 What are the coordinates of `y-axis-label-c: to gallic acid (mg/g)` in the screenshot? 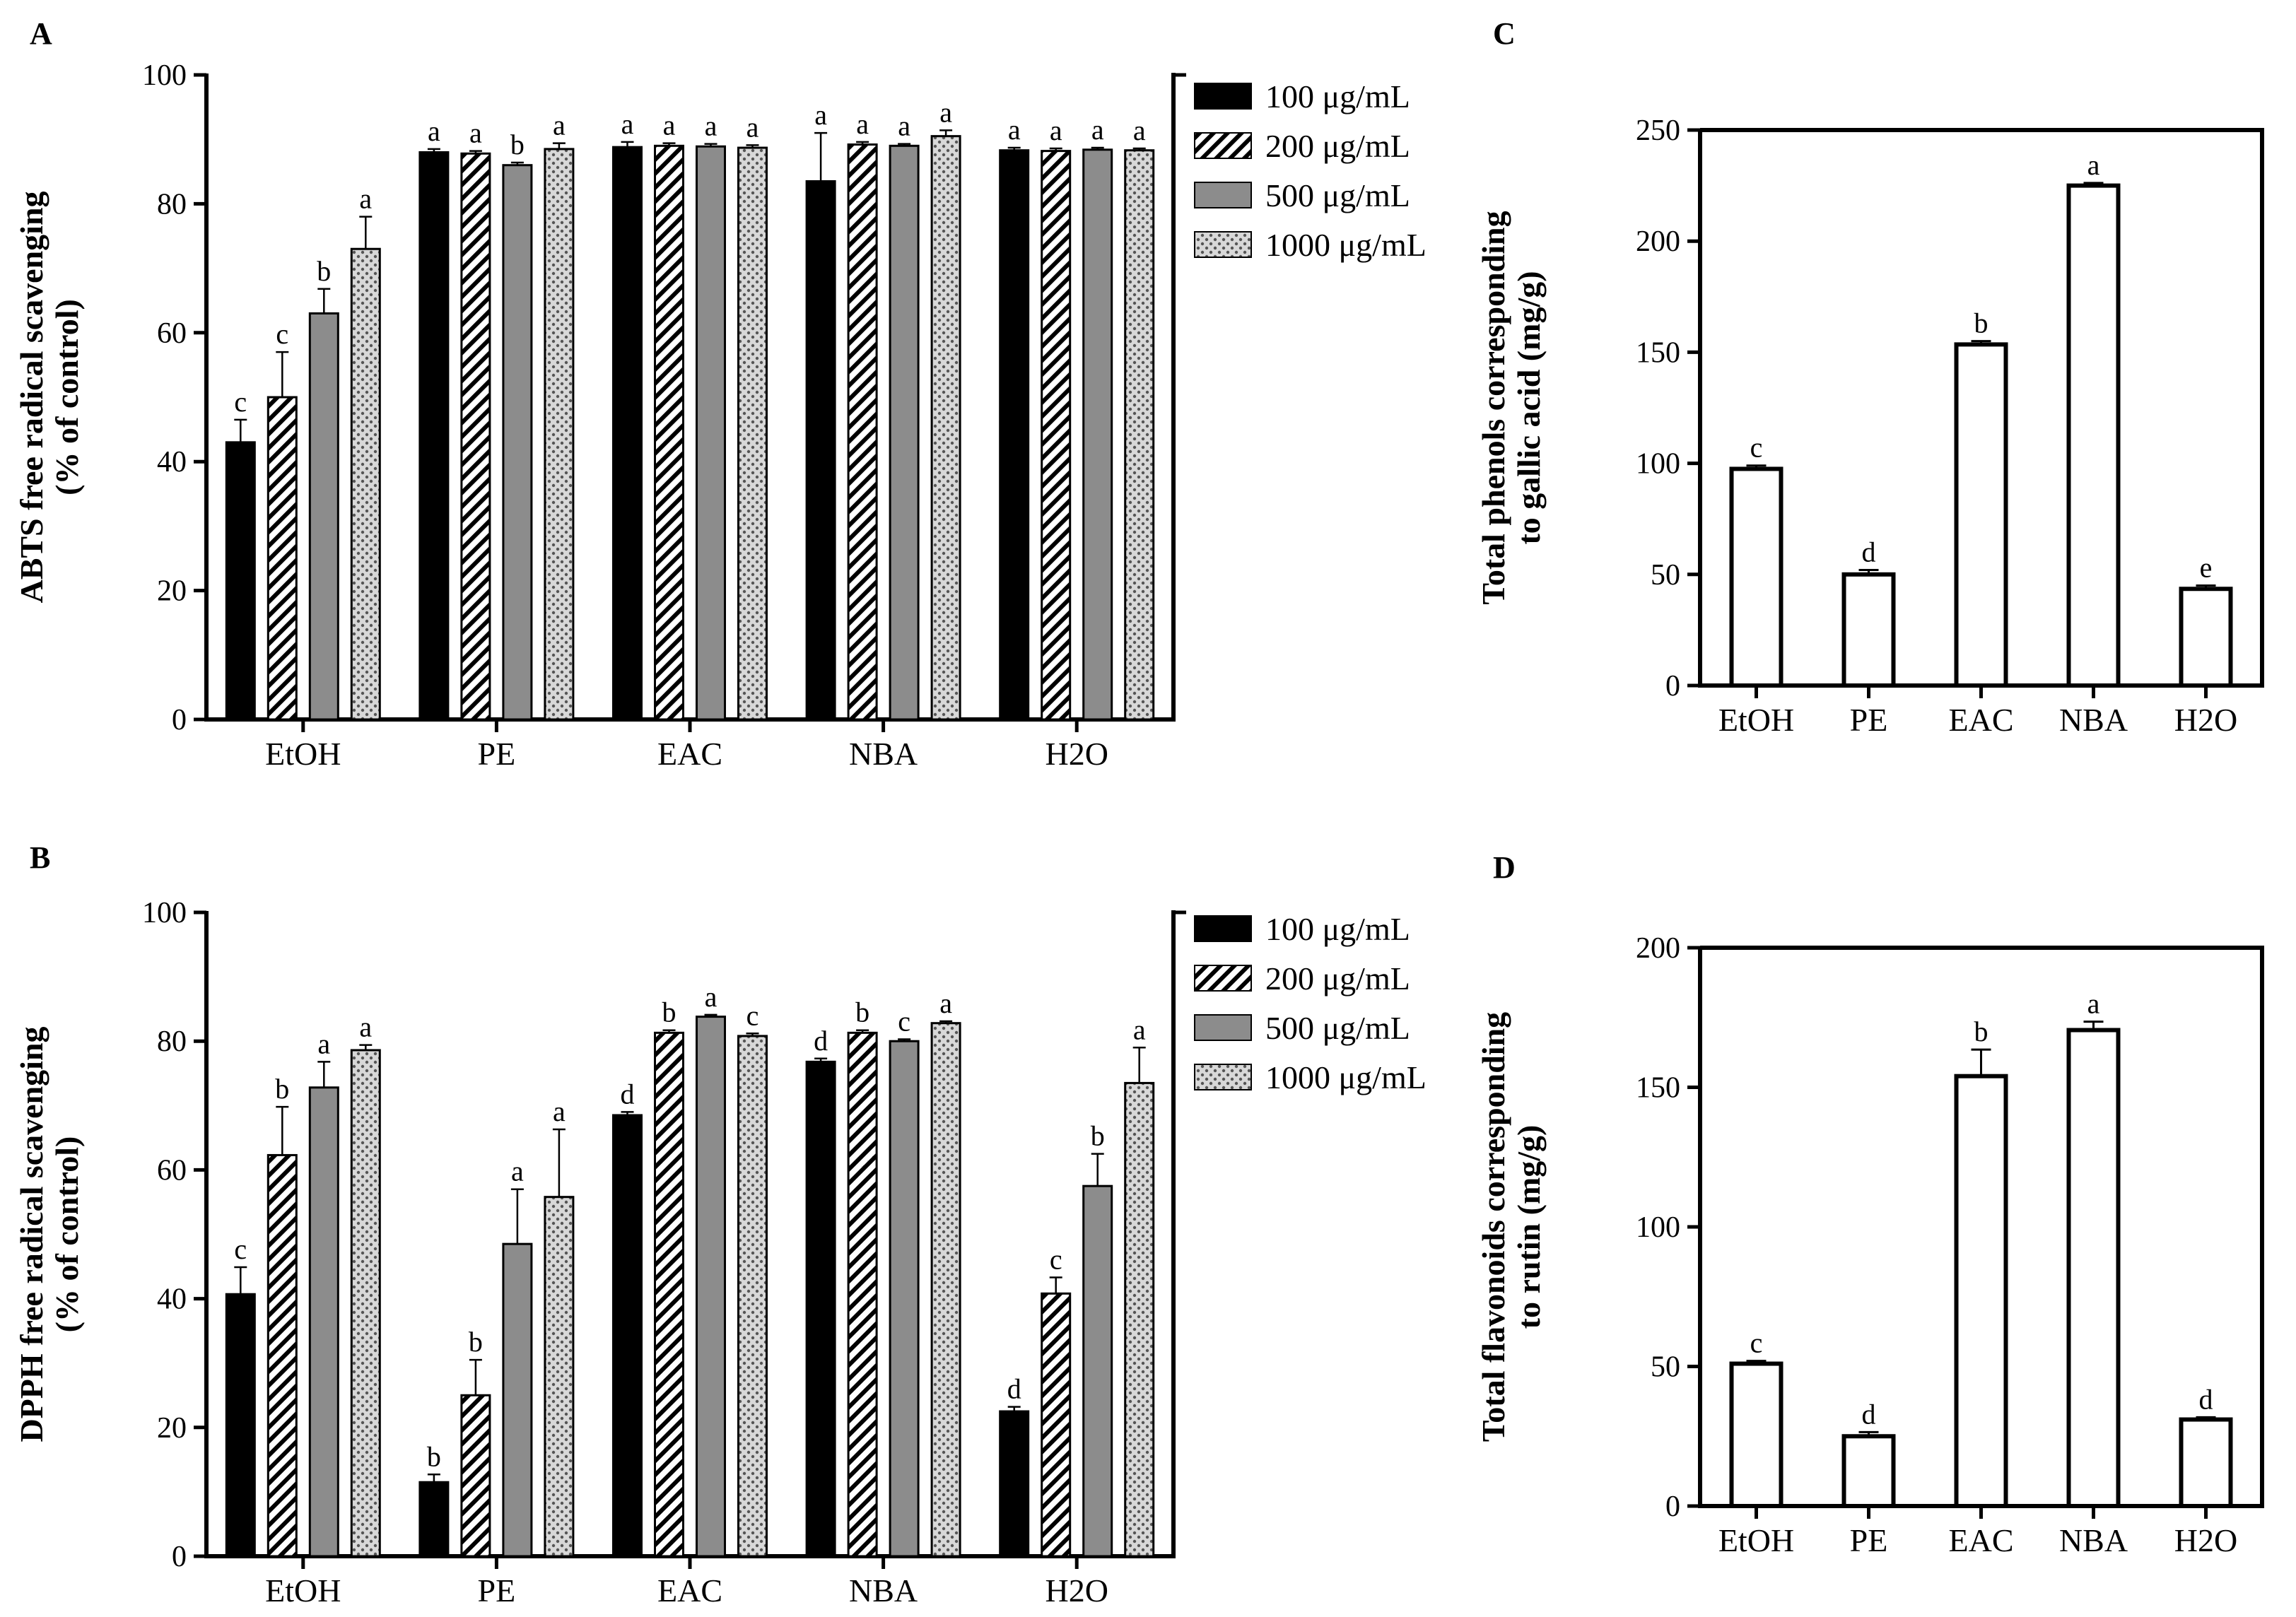 It's located at (1529, 407).